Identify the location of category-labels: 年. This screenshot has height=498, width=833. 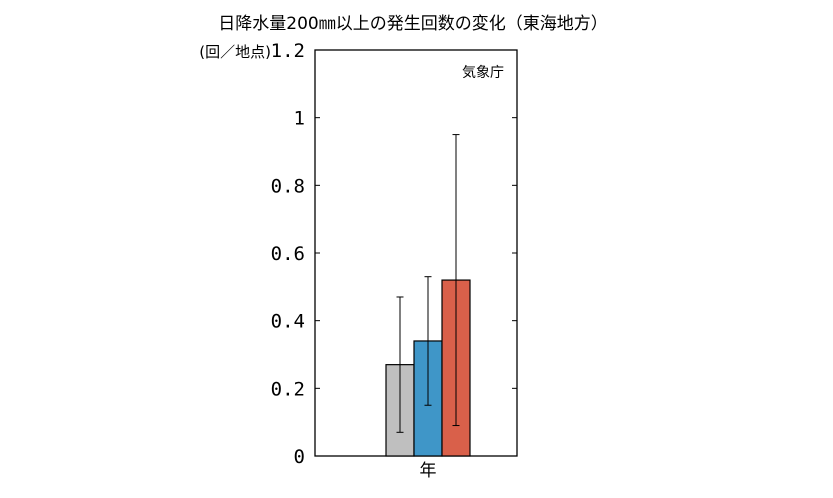
(428, 471).